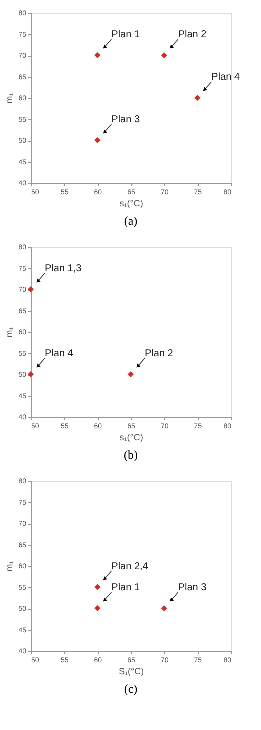  I want to click on text: (c), so click(131, 689).